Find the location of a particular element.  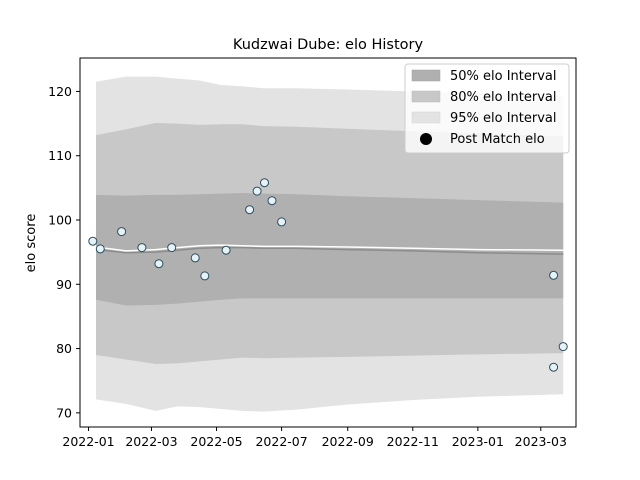

chart-title: Kudzwai Dube: elo History is located at coordinates (328, 45).